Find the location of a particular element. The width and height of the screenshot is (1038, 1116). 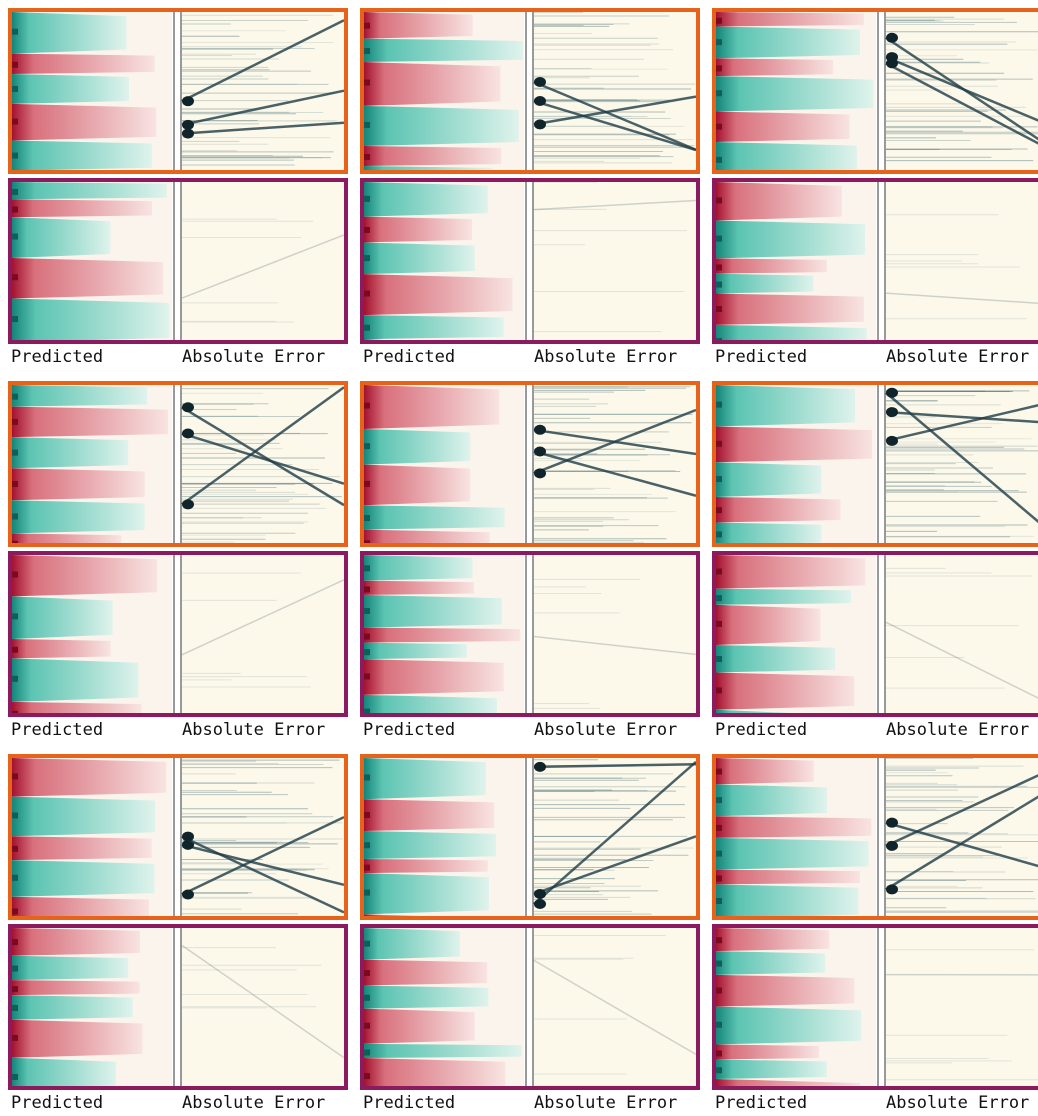

predicted-label: Predicted is located at coordinates (409, 357).